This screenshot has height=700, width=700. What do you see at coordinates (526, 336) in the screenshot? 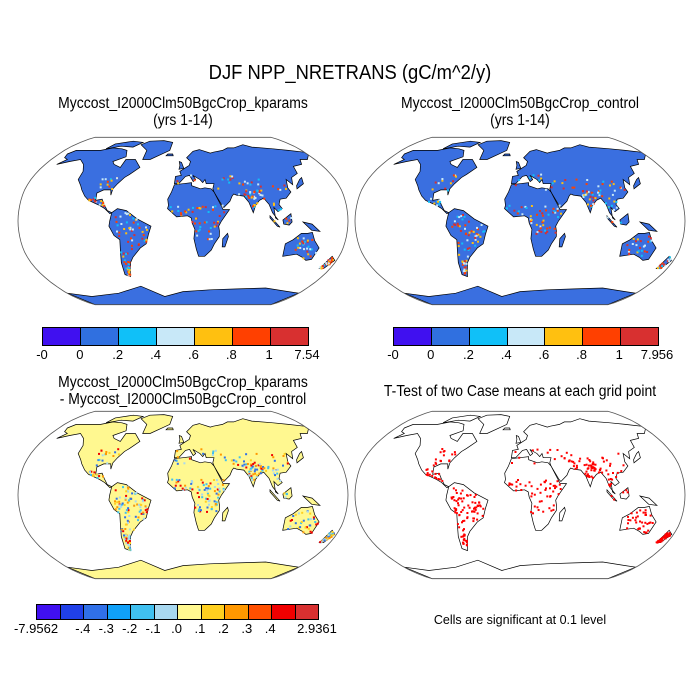
I see `colorbar-control` at bounding box center [526, 336].